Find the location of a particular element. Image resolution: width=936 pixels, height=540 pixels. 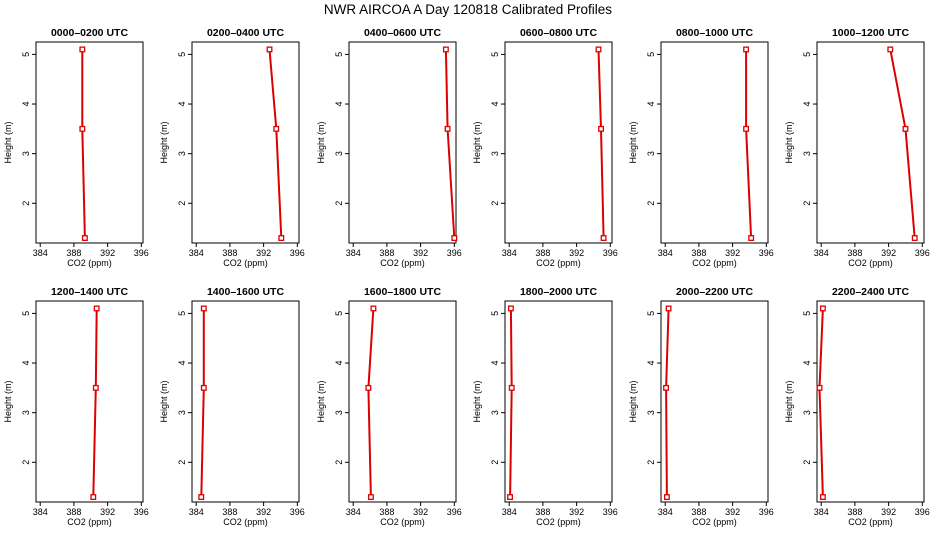

panel-title: 0600–0800 UTC is located at coordinates (558, 33).